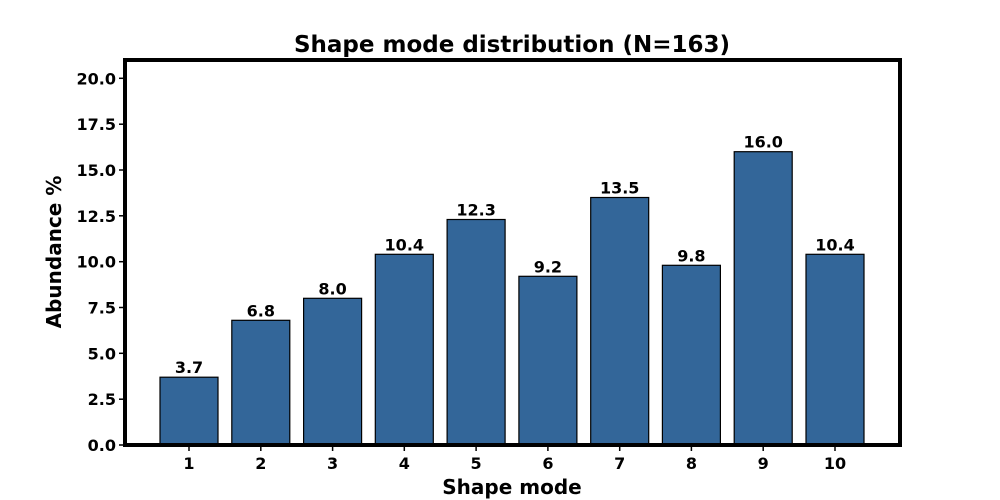 This screenshot has height=500, width=1000. What do you see at coordinates (619, 463) in the screenshot?
I see `x-tick-label: 7` at bounding box center [619, 463].